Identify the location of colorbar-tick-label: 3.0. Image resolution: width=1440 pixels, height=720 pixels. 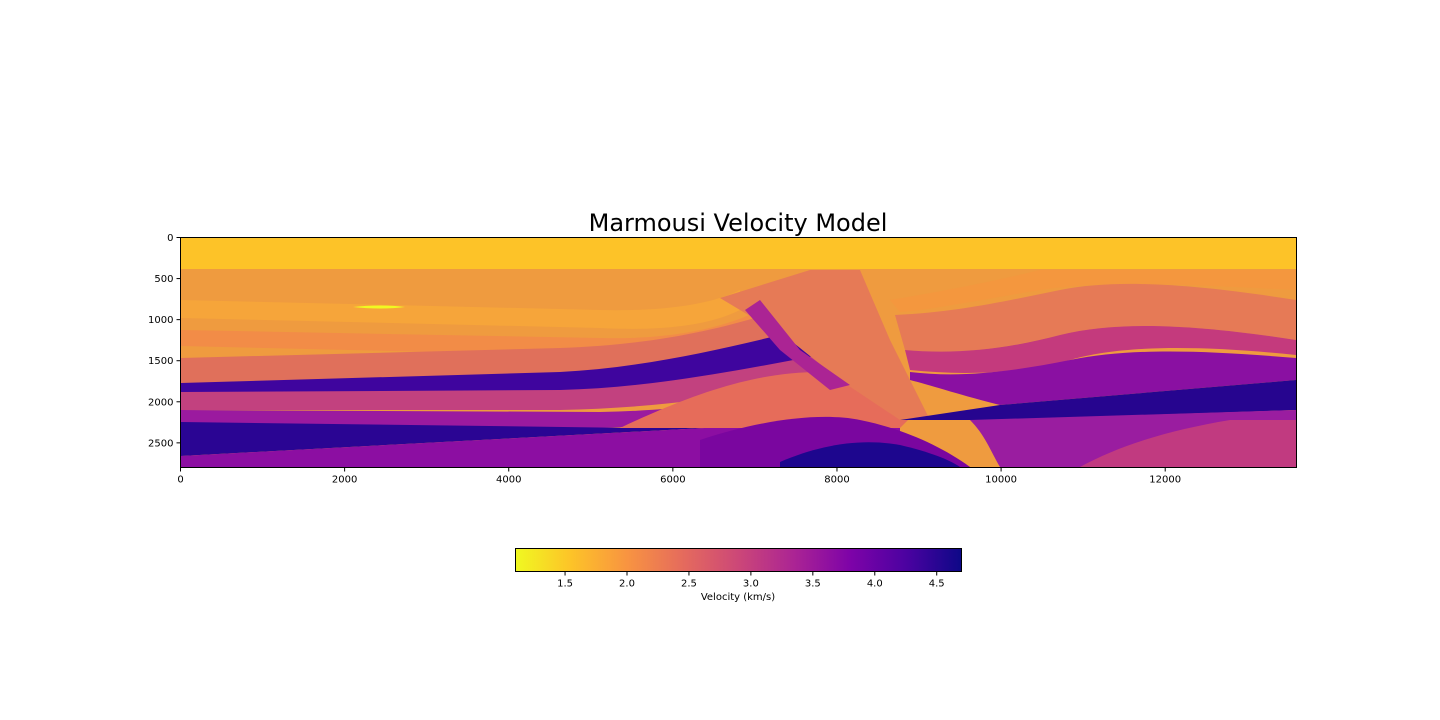
(751, 584).